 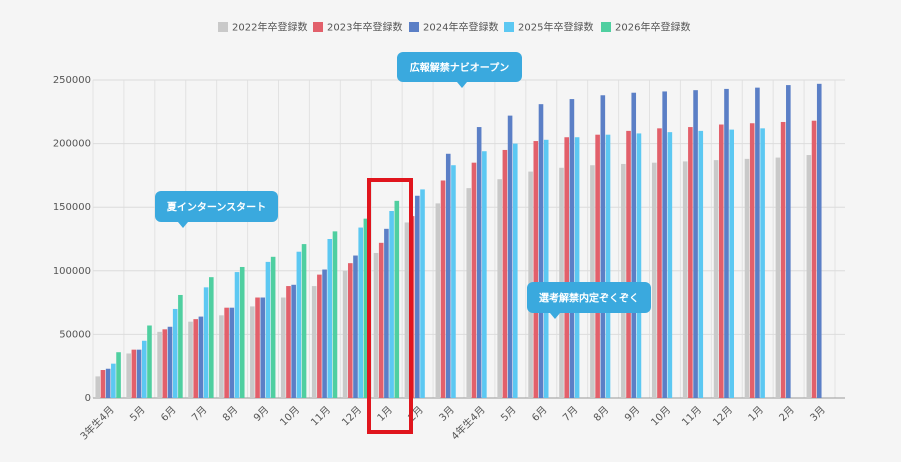 I want to click on legend-label: 2026年卒登録数, so click(x=652, y=27).